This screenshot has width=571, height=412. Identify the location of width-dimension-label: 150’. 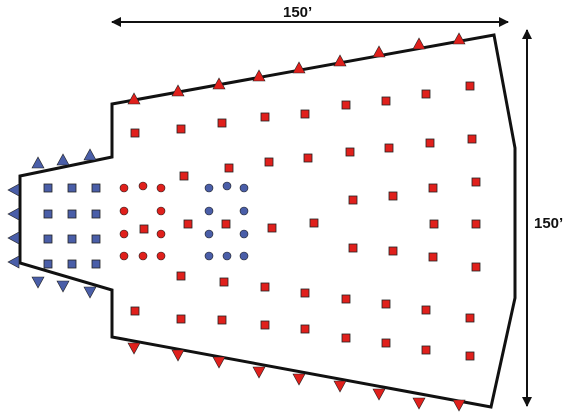
(298, 12).